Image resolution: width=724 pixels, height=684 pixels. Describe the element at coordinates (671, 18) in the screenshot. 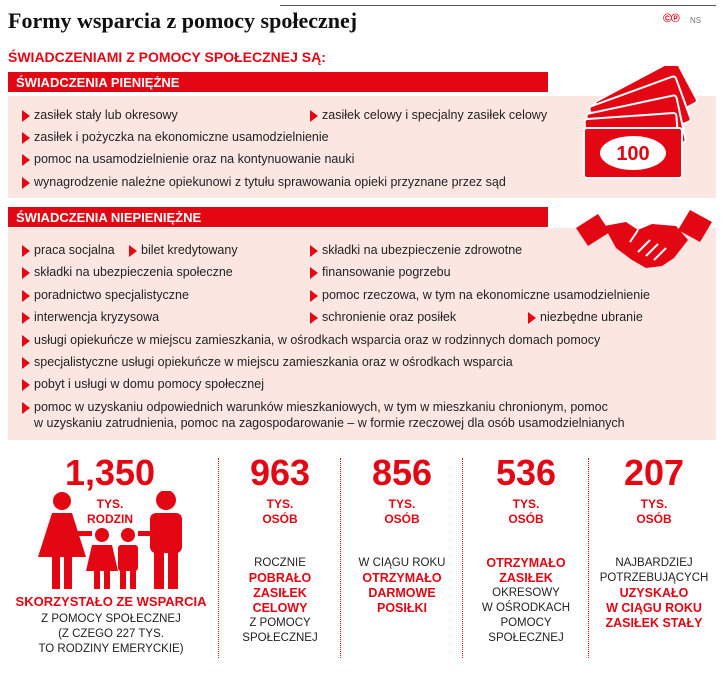

I see `publisher-logo: ©℗` at that location.